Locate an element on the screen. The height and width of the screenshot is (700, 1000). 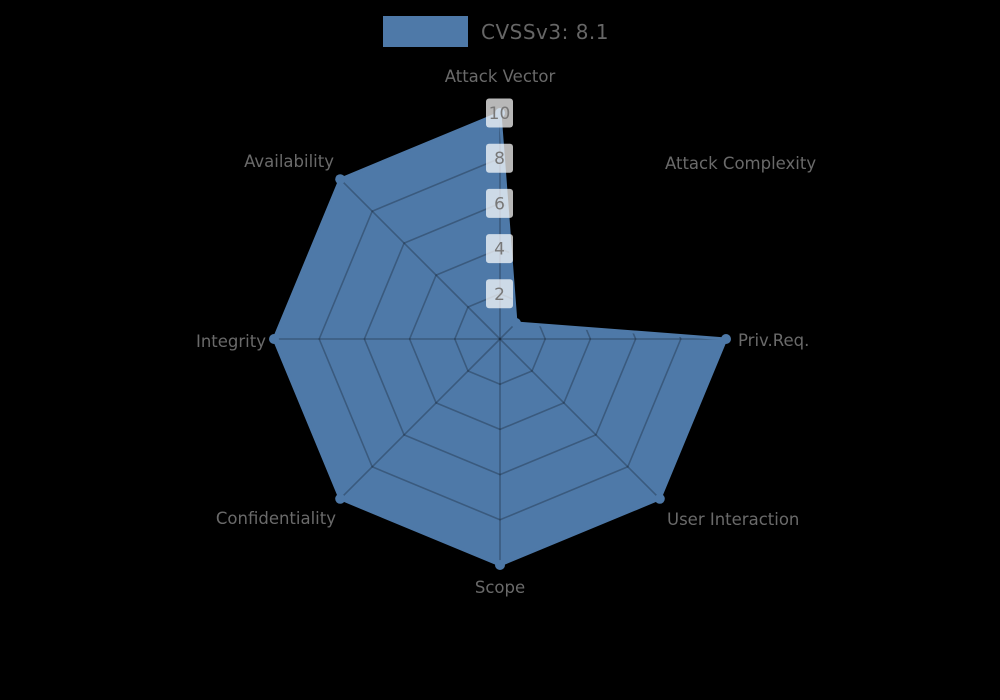
rtick-label-2: 2 is located at coordinates (499, 295).